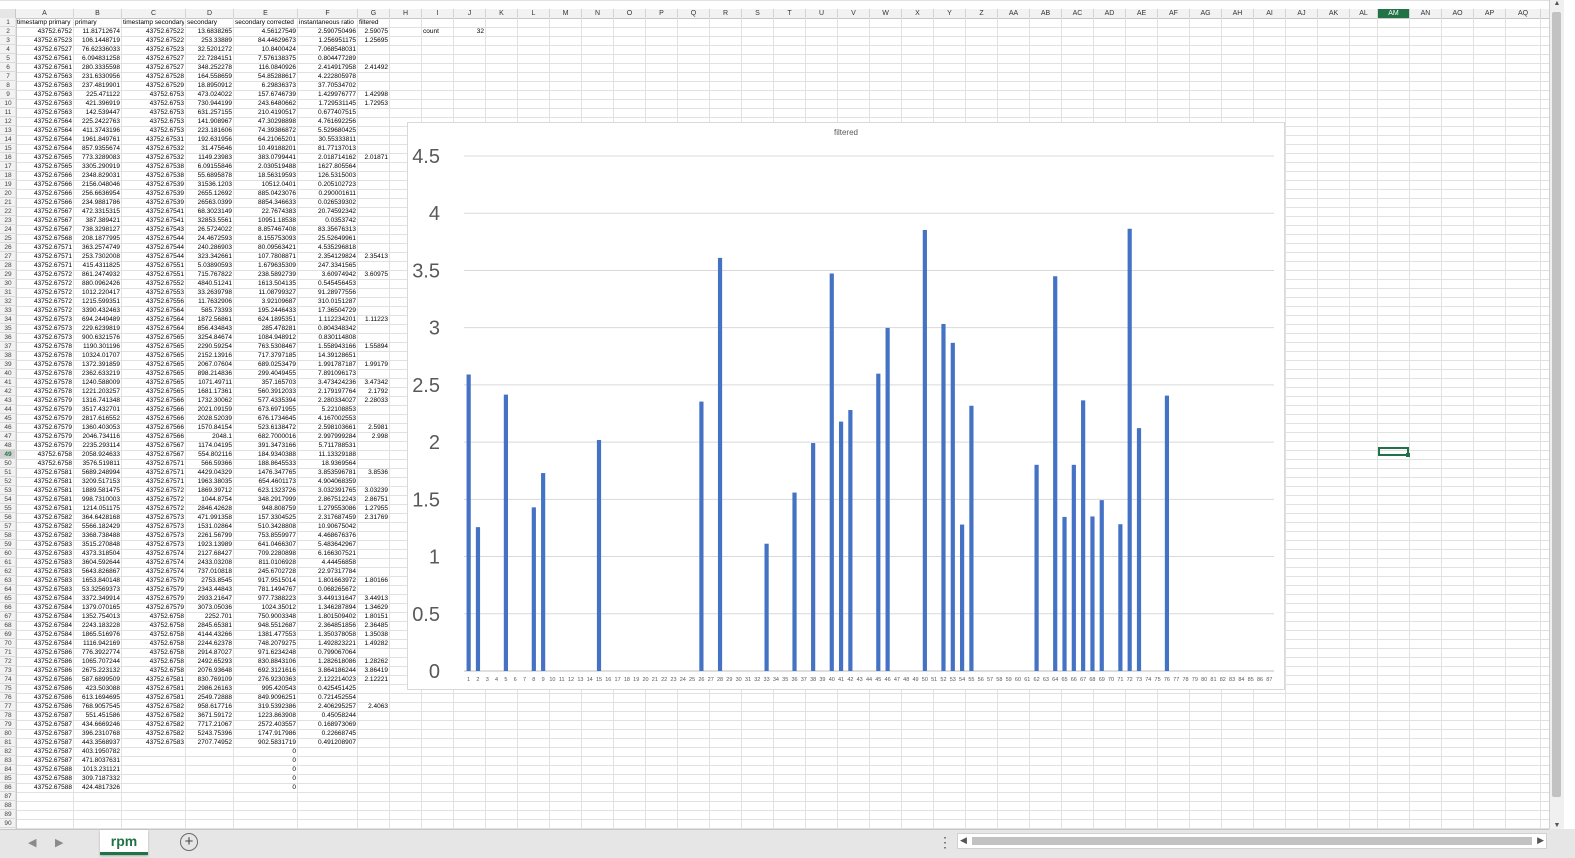 The image size is (1575, 858). What do you see at coordinates (822, 13) in the screenshot?
I see `column-header-U: U` at bounding box center [822, 13].